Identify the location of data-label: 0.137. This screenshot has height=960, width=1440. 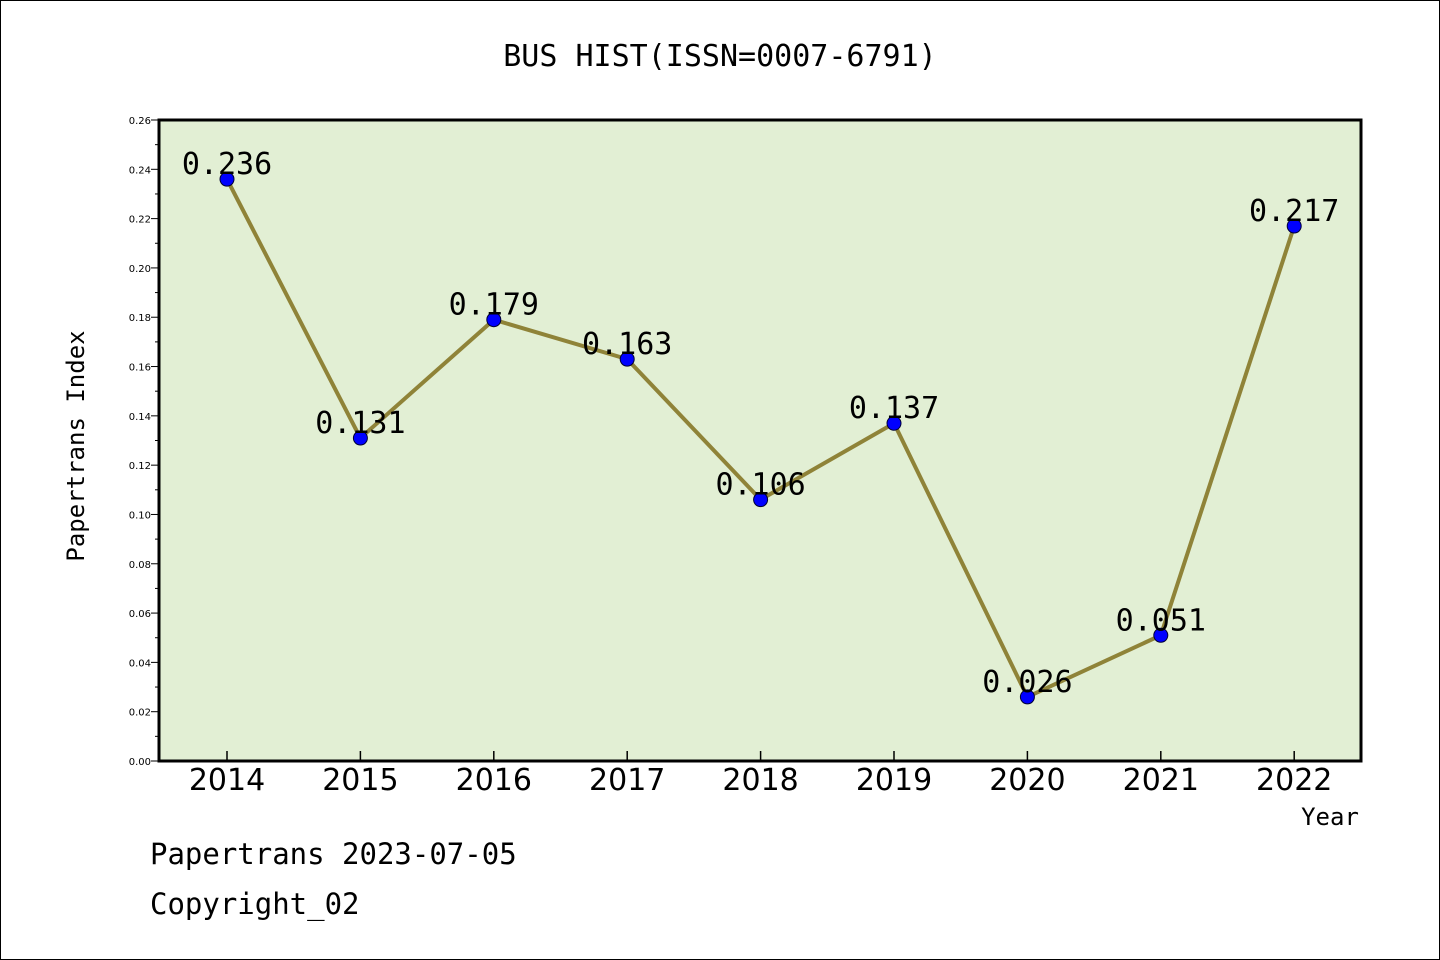
(894, 408).